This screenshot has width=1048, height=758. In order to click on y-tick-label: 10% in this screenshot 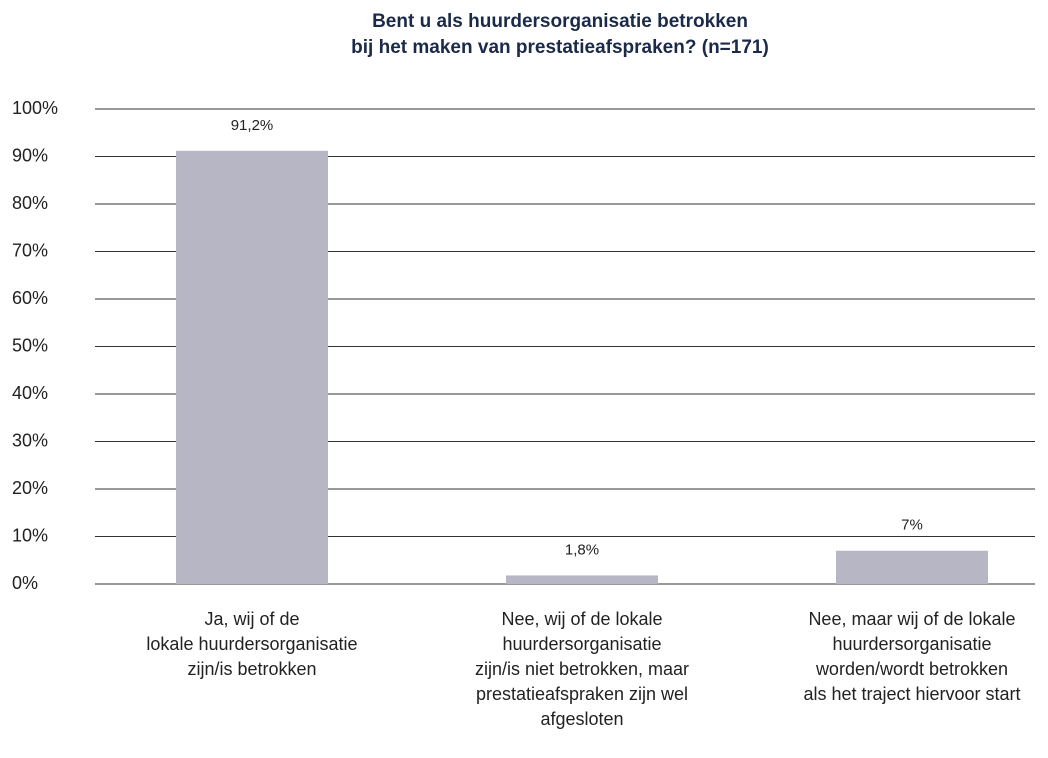, I will do `click(30, 535)`.